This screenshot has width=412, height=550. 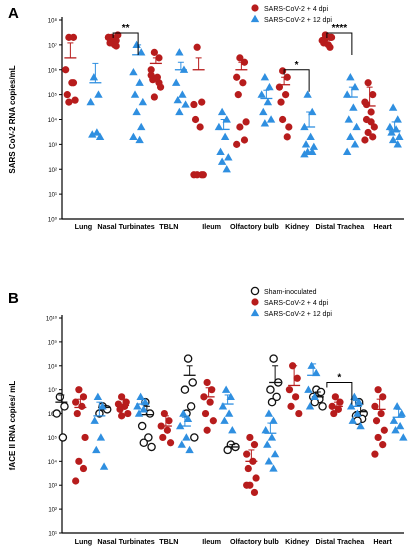 I want to click on panel-a-category-label: Distal Trachea, so click(x=341, y=226).